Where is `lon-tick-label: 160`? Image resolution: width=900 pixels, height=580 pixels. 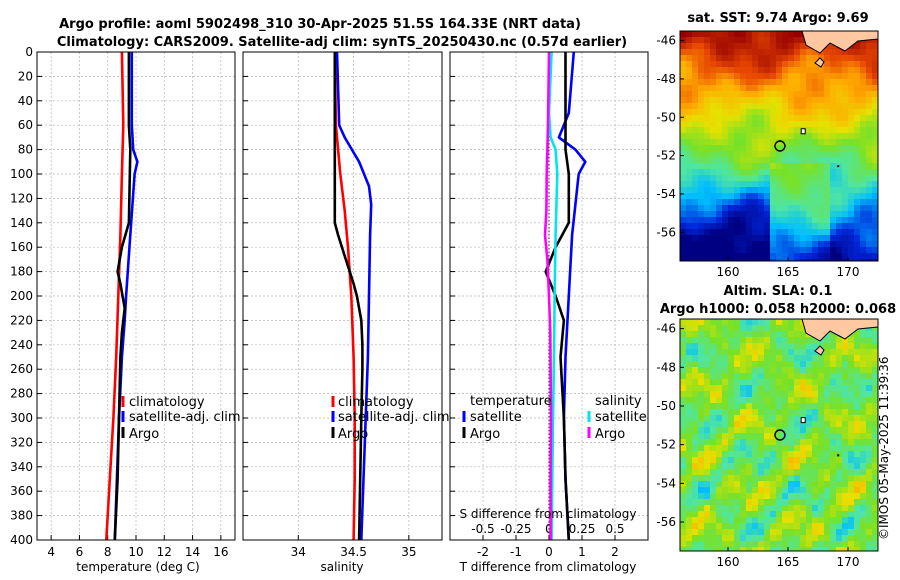 lon-tick-label: 160 is located at coordinates (728, 272).